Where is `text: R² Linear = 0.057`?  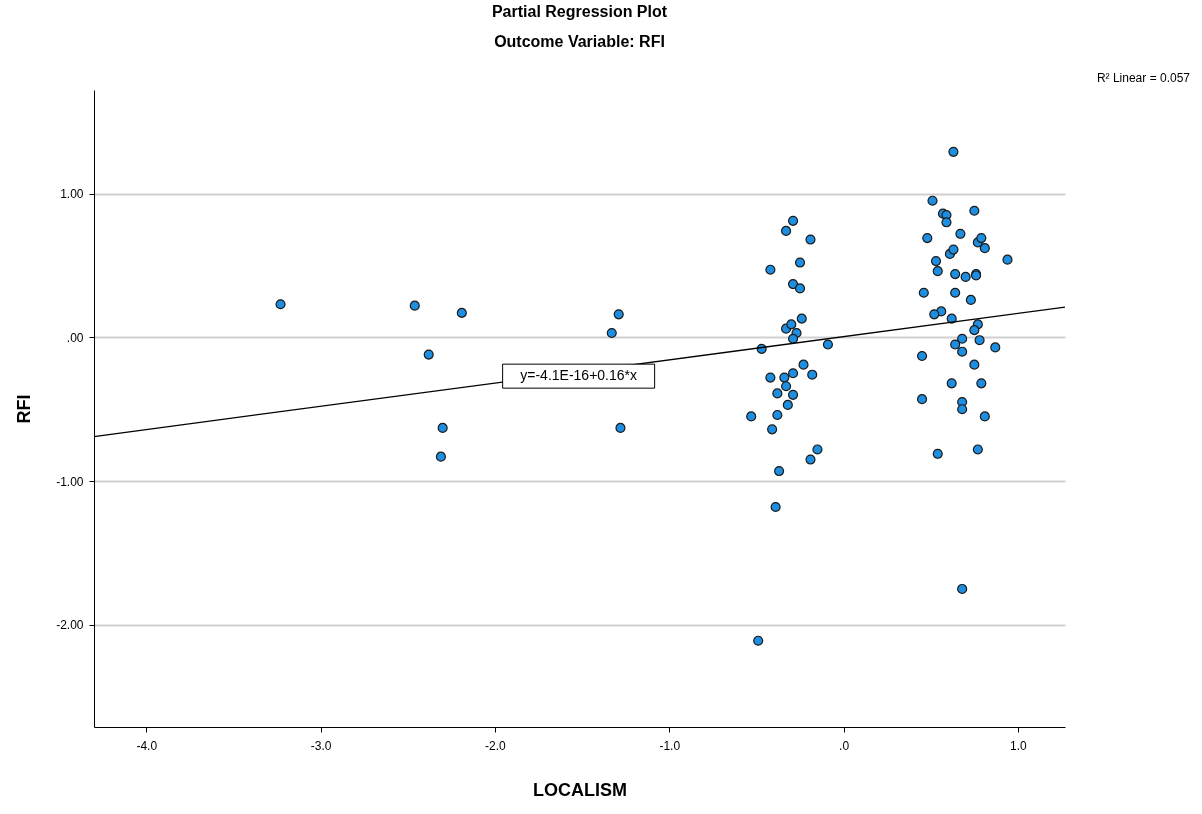
text: R² Linear = 0.057 is located at coordinates (1143, 78).